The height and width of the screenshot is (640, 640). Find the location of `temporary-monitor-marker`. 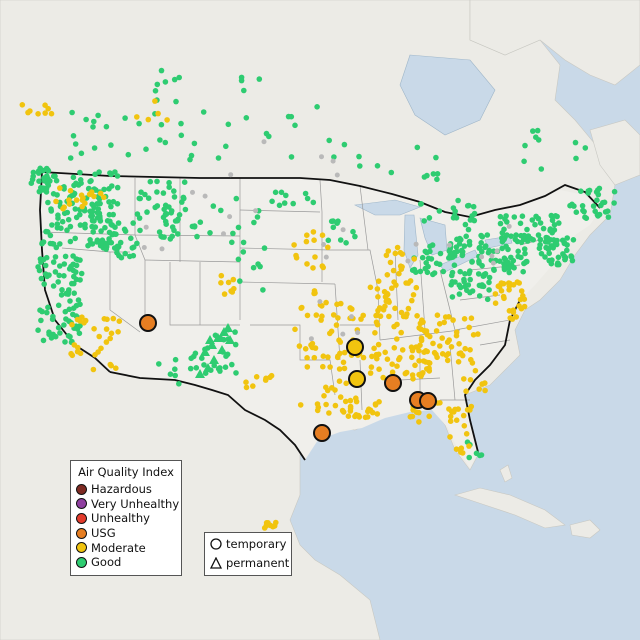

temporary-monitor-marker is located at coordinates (322, 433).